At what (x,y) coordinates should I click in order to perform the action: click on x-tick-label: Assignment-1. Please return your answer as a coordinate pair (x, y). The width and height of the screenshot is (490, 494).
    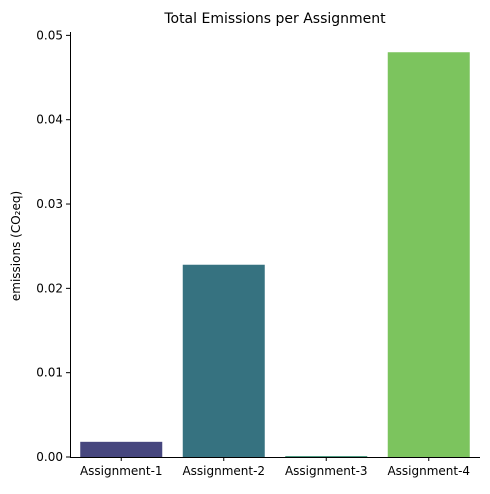
    Looking at the image, I should click on (121, 471).